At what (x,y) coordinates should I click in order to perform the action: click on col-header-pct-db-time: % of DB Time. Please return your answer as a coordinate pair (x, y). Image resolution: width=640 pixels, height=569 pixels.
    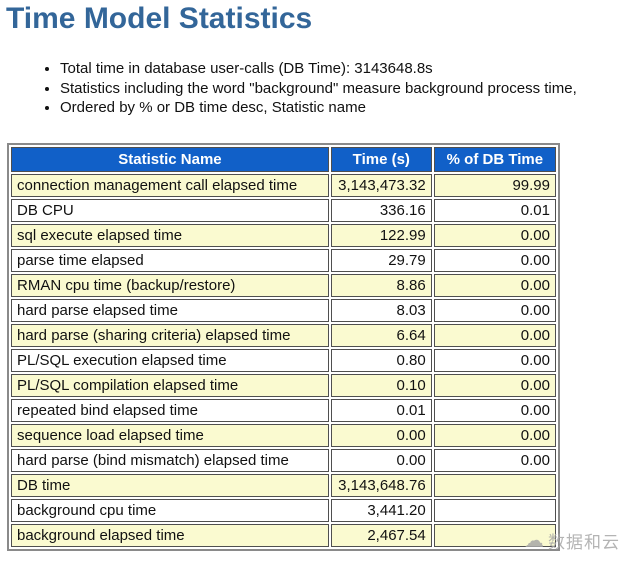
    Looking at the image, I should click on (494, 159).